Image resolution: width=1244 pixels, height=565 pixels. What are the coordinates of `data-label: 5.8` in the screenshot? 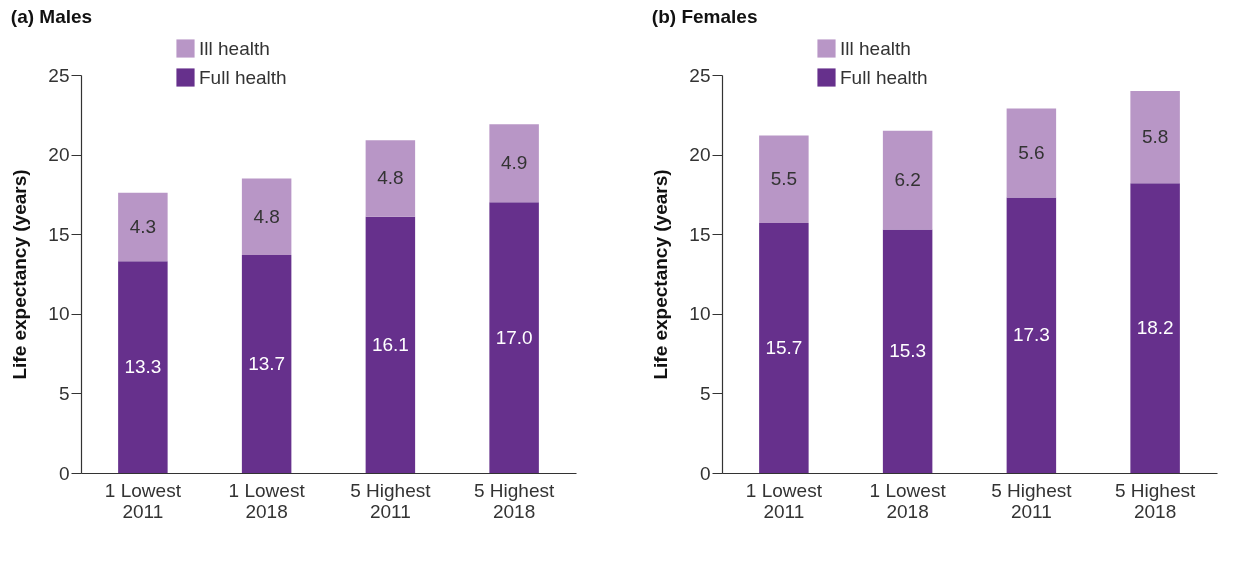 It's located at (1155, 137).